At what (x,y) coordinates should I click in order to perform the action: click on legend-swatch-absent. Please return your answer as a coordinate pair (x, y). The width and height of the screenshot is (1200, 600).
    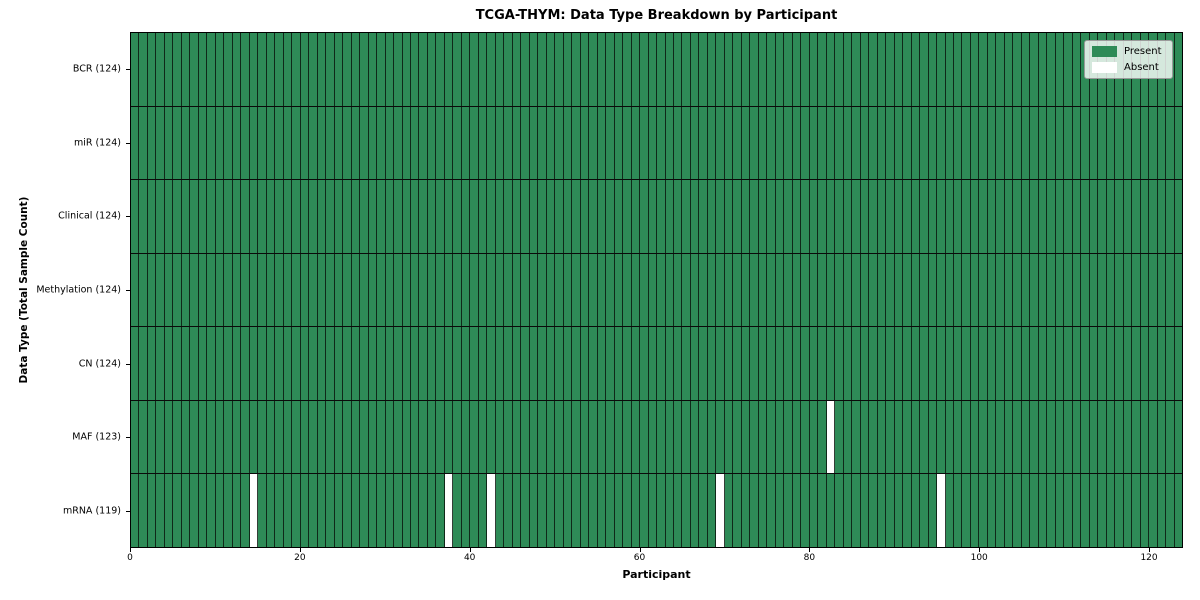
    Looking at the image, I should click on (1104, 67).